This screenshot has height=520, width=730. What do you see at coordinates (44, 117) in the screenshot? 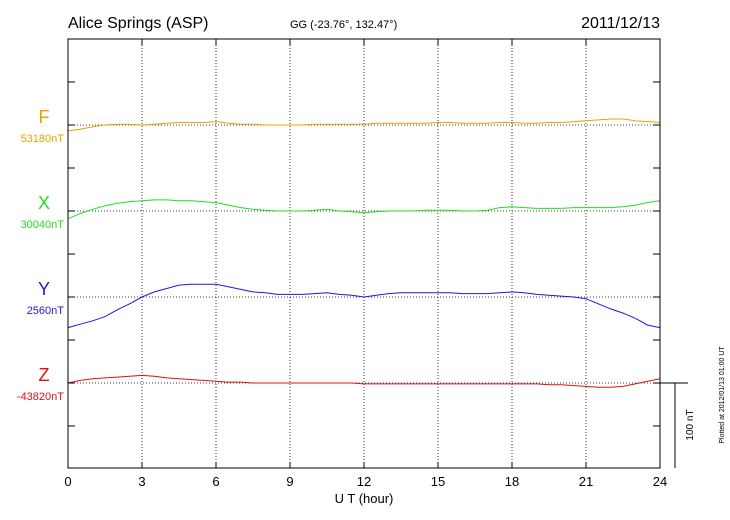
I see `series-name-f: F` at bounding box center [44, 117].